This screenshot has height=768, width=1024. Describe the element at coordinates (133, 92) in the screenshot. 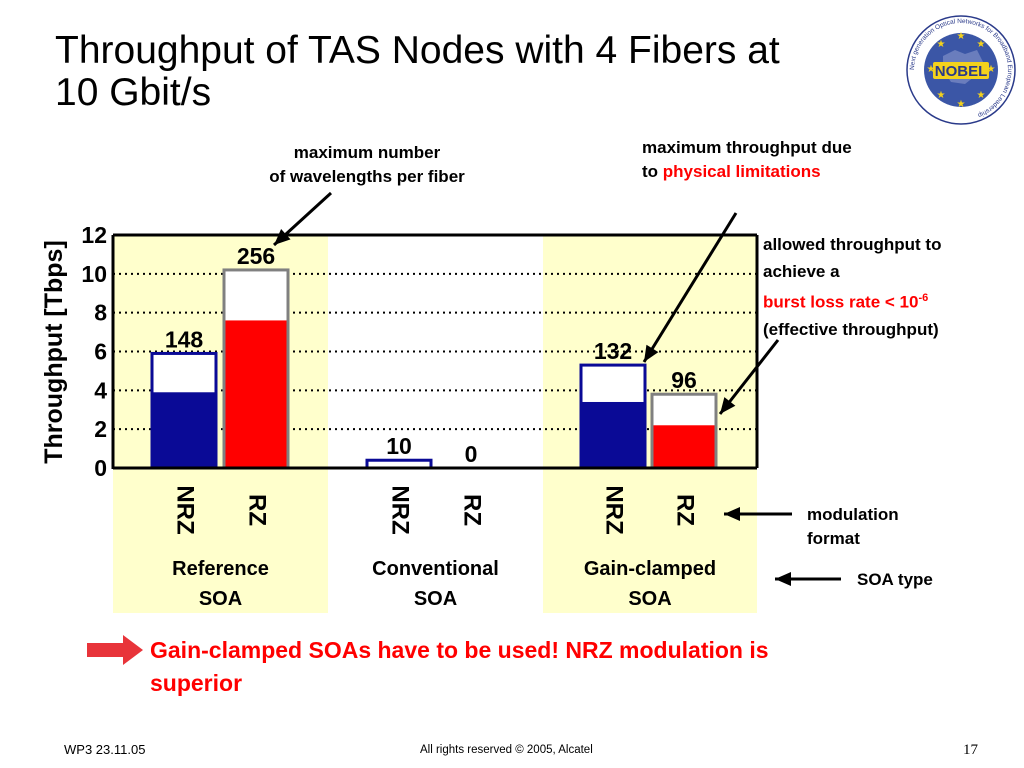

I see `title-line-2: 10 Gbit/s` at that location.